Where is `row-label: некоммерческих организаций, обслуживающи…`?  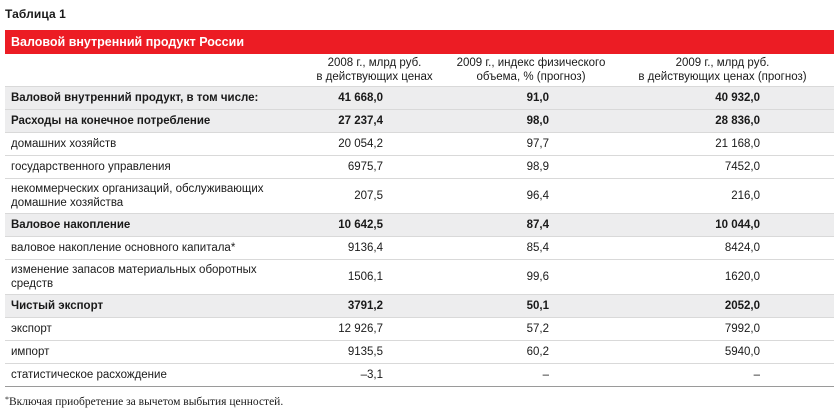
row-label: некоммерческих организаций, обслуживающи… is located at coordinates (146, 196).